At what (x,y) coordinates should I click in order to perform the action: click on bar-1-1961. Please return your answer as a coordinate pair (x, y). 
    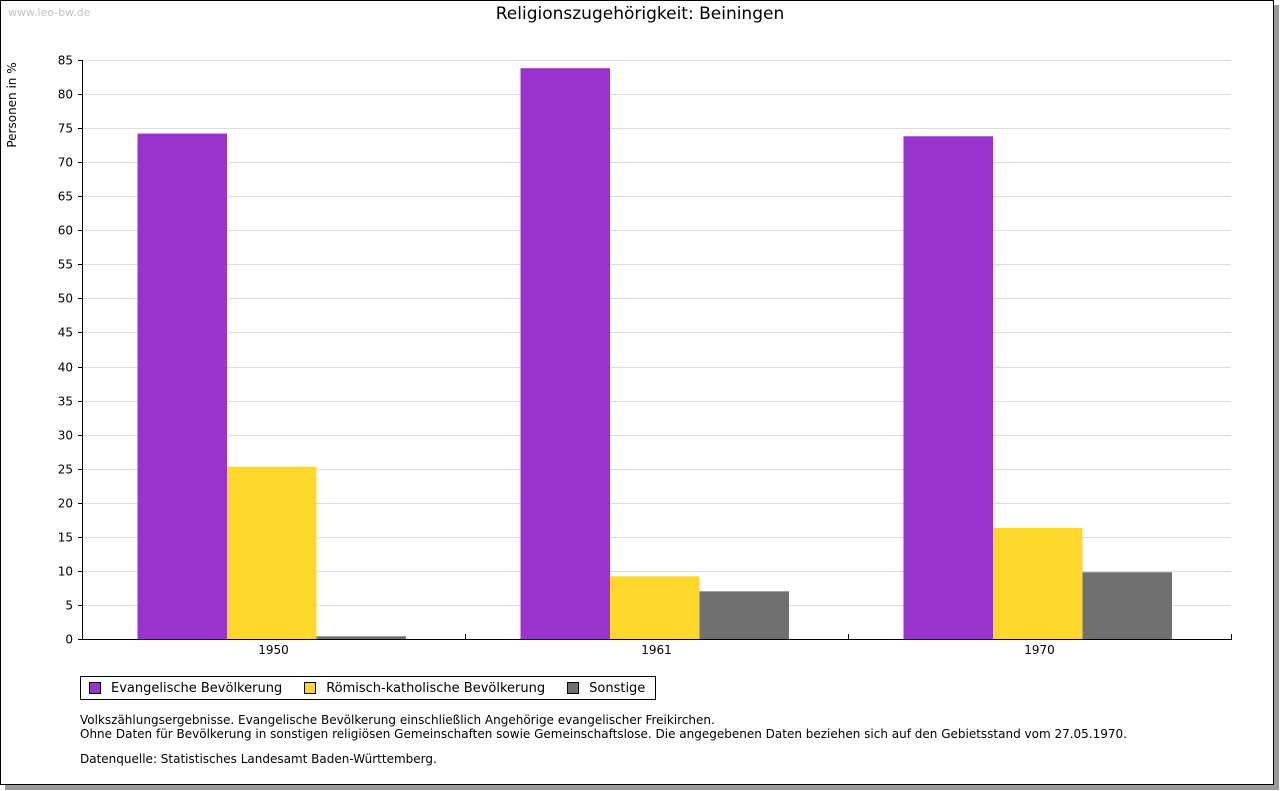
    Looking at the image, I should click on (565, 353).